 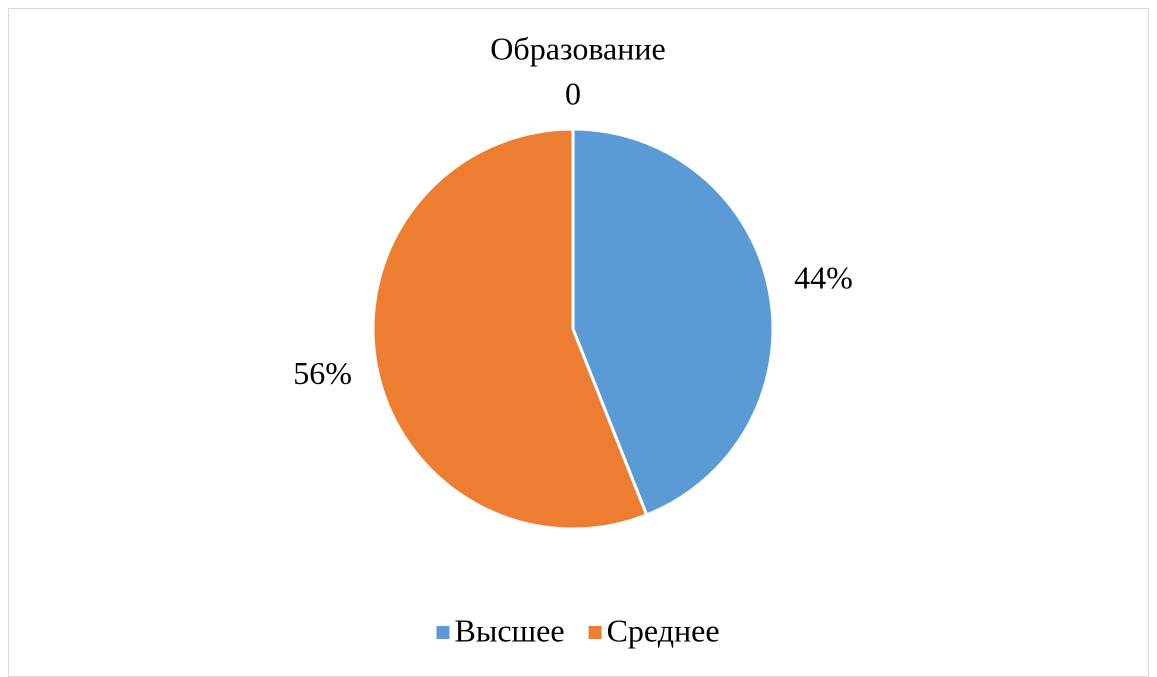 What do you see at coordinates (577, 48) in the screenshot?
I see `chart-title: Образование` at bounding box center [577, 48].